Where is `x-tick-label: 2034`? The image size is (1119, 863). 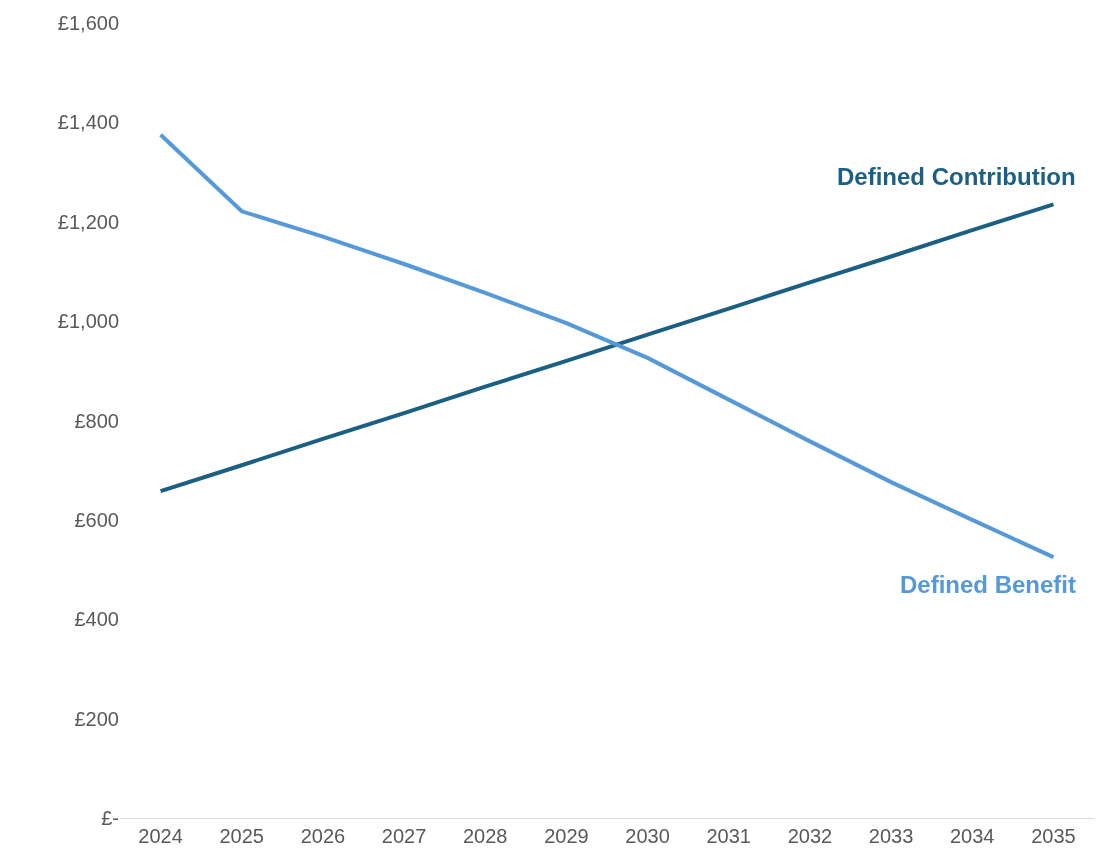 x-tick-label: 2034 is located at coordinates (972, 836).